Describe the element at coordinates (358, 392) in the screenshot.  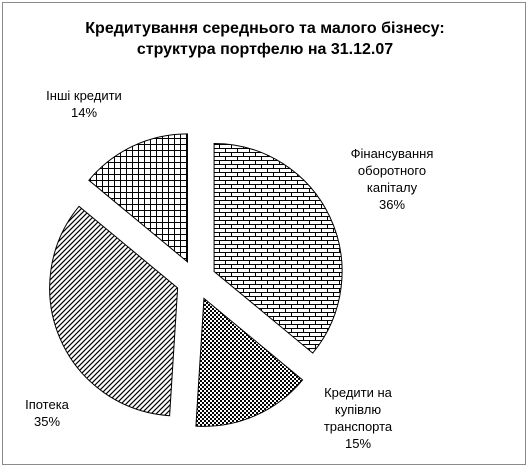
I see `slice-label-line: Кредити на` at that location.